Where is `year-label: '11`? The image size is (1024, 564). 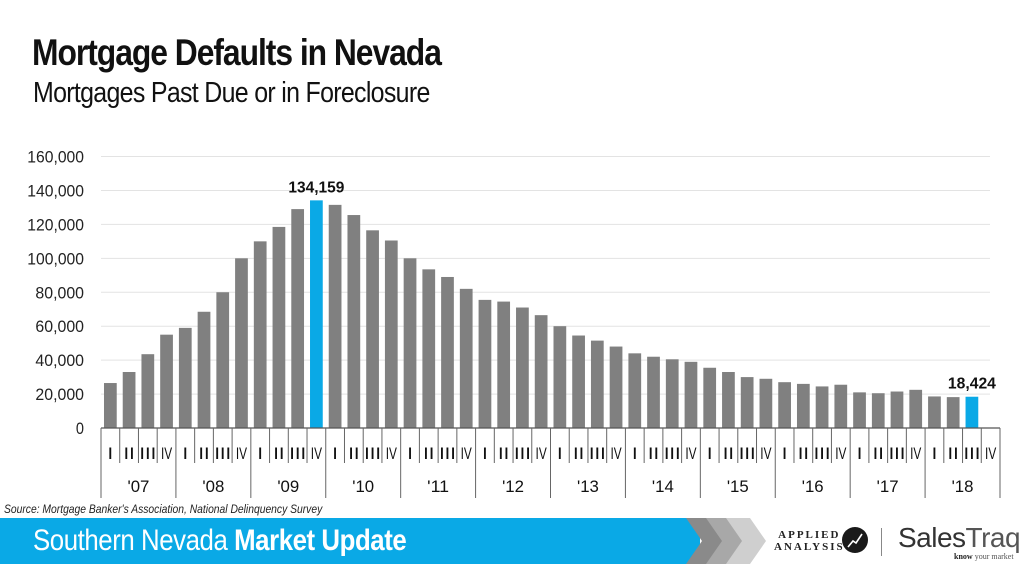
year-label: '11 is located at coordinates (438, 486).